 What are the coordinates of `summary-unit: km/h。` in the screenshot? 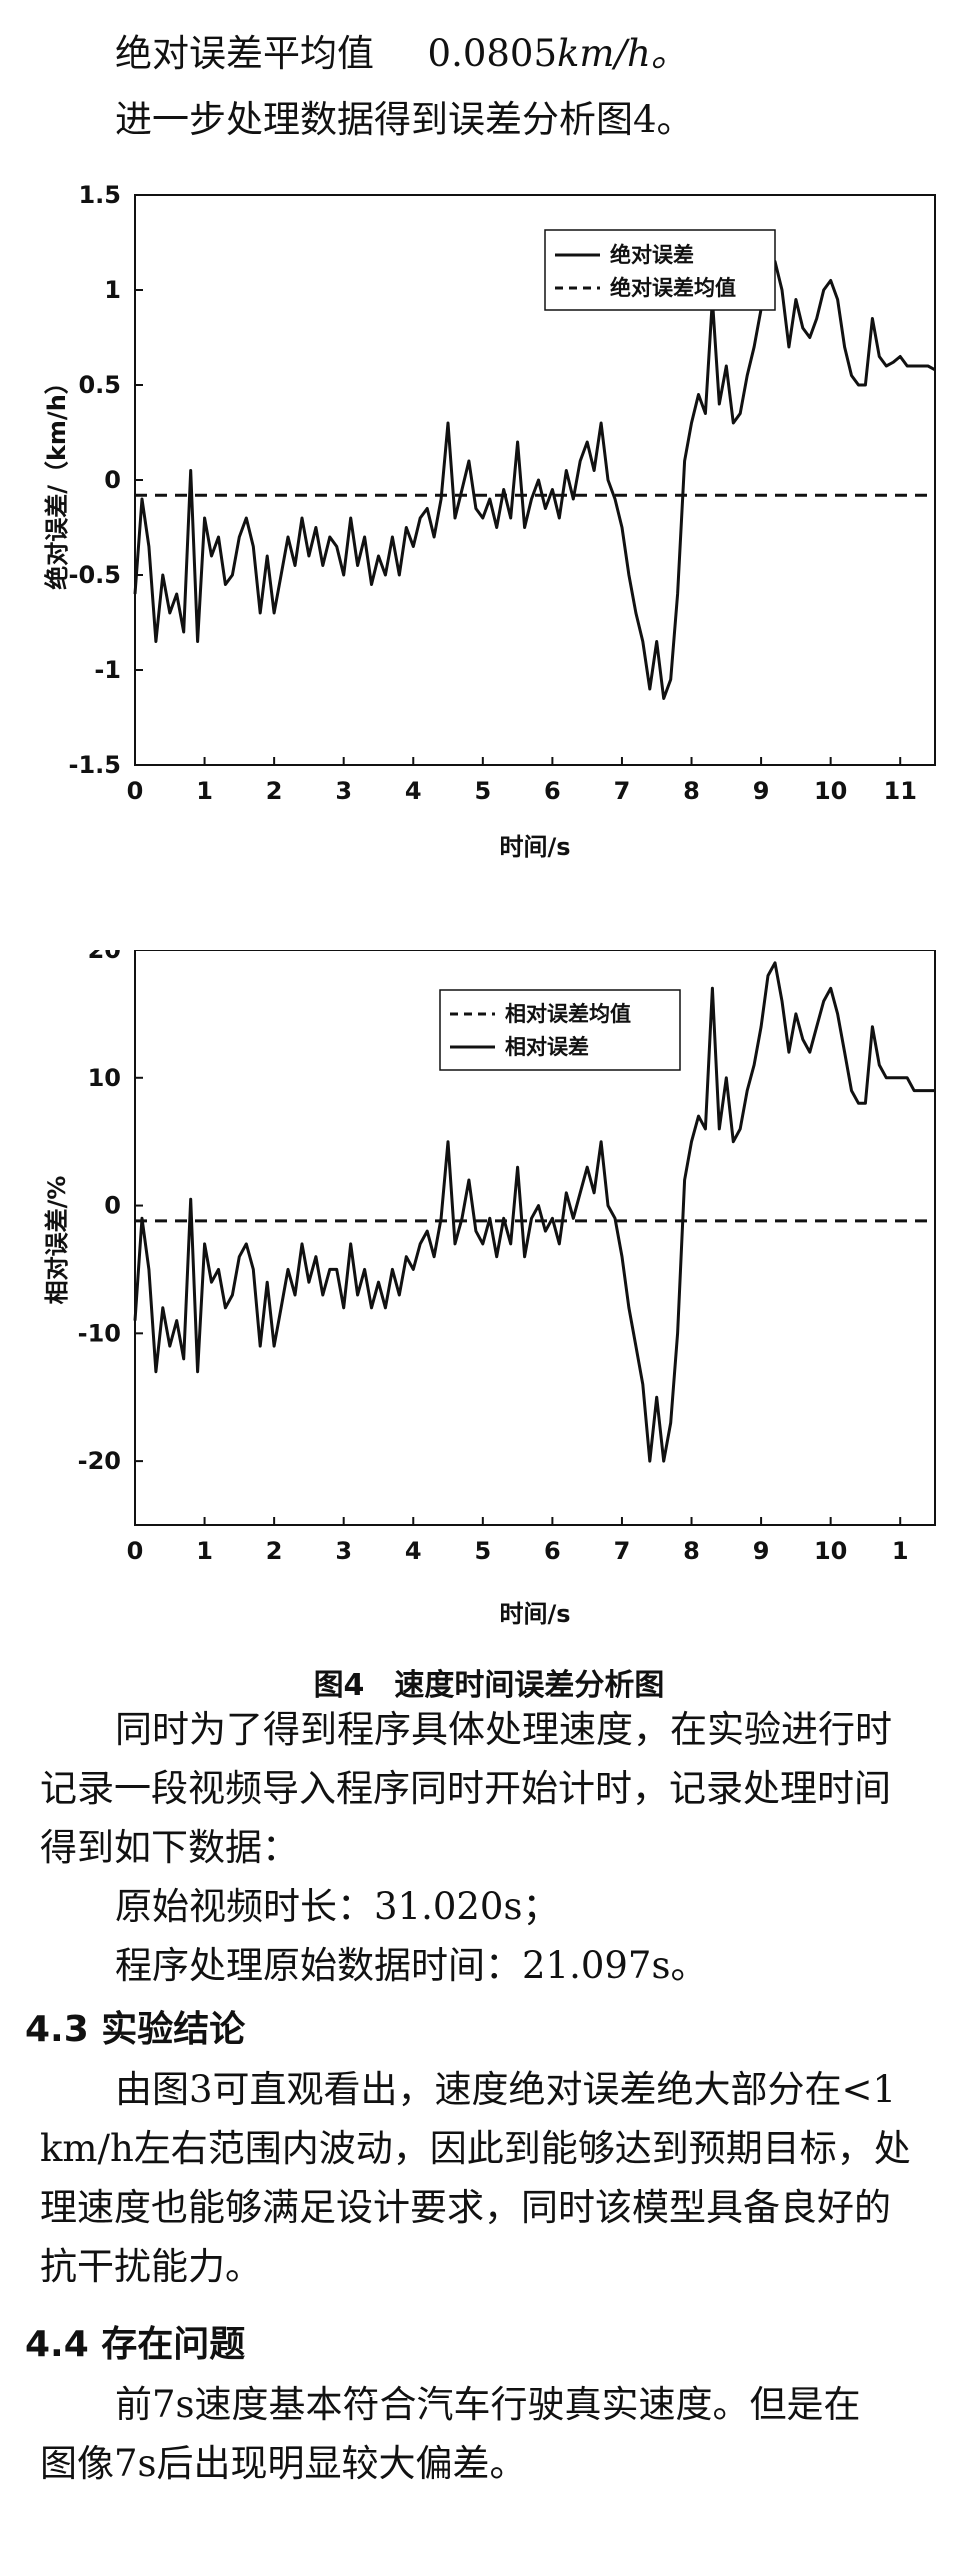 It's located at (622, 53).